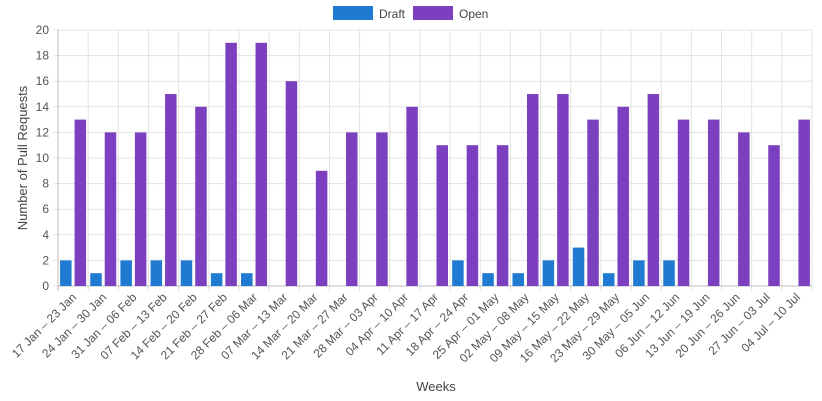 Image resolution: width=822 pixels, height=401 pixels. What do you see at coordinates (43, 81) in the screenshot?
I see `y-tick-label: 16` at bounding box center [43, 81].